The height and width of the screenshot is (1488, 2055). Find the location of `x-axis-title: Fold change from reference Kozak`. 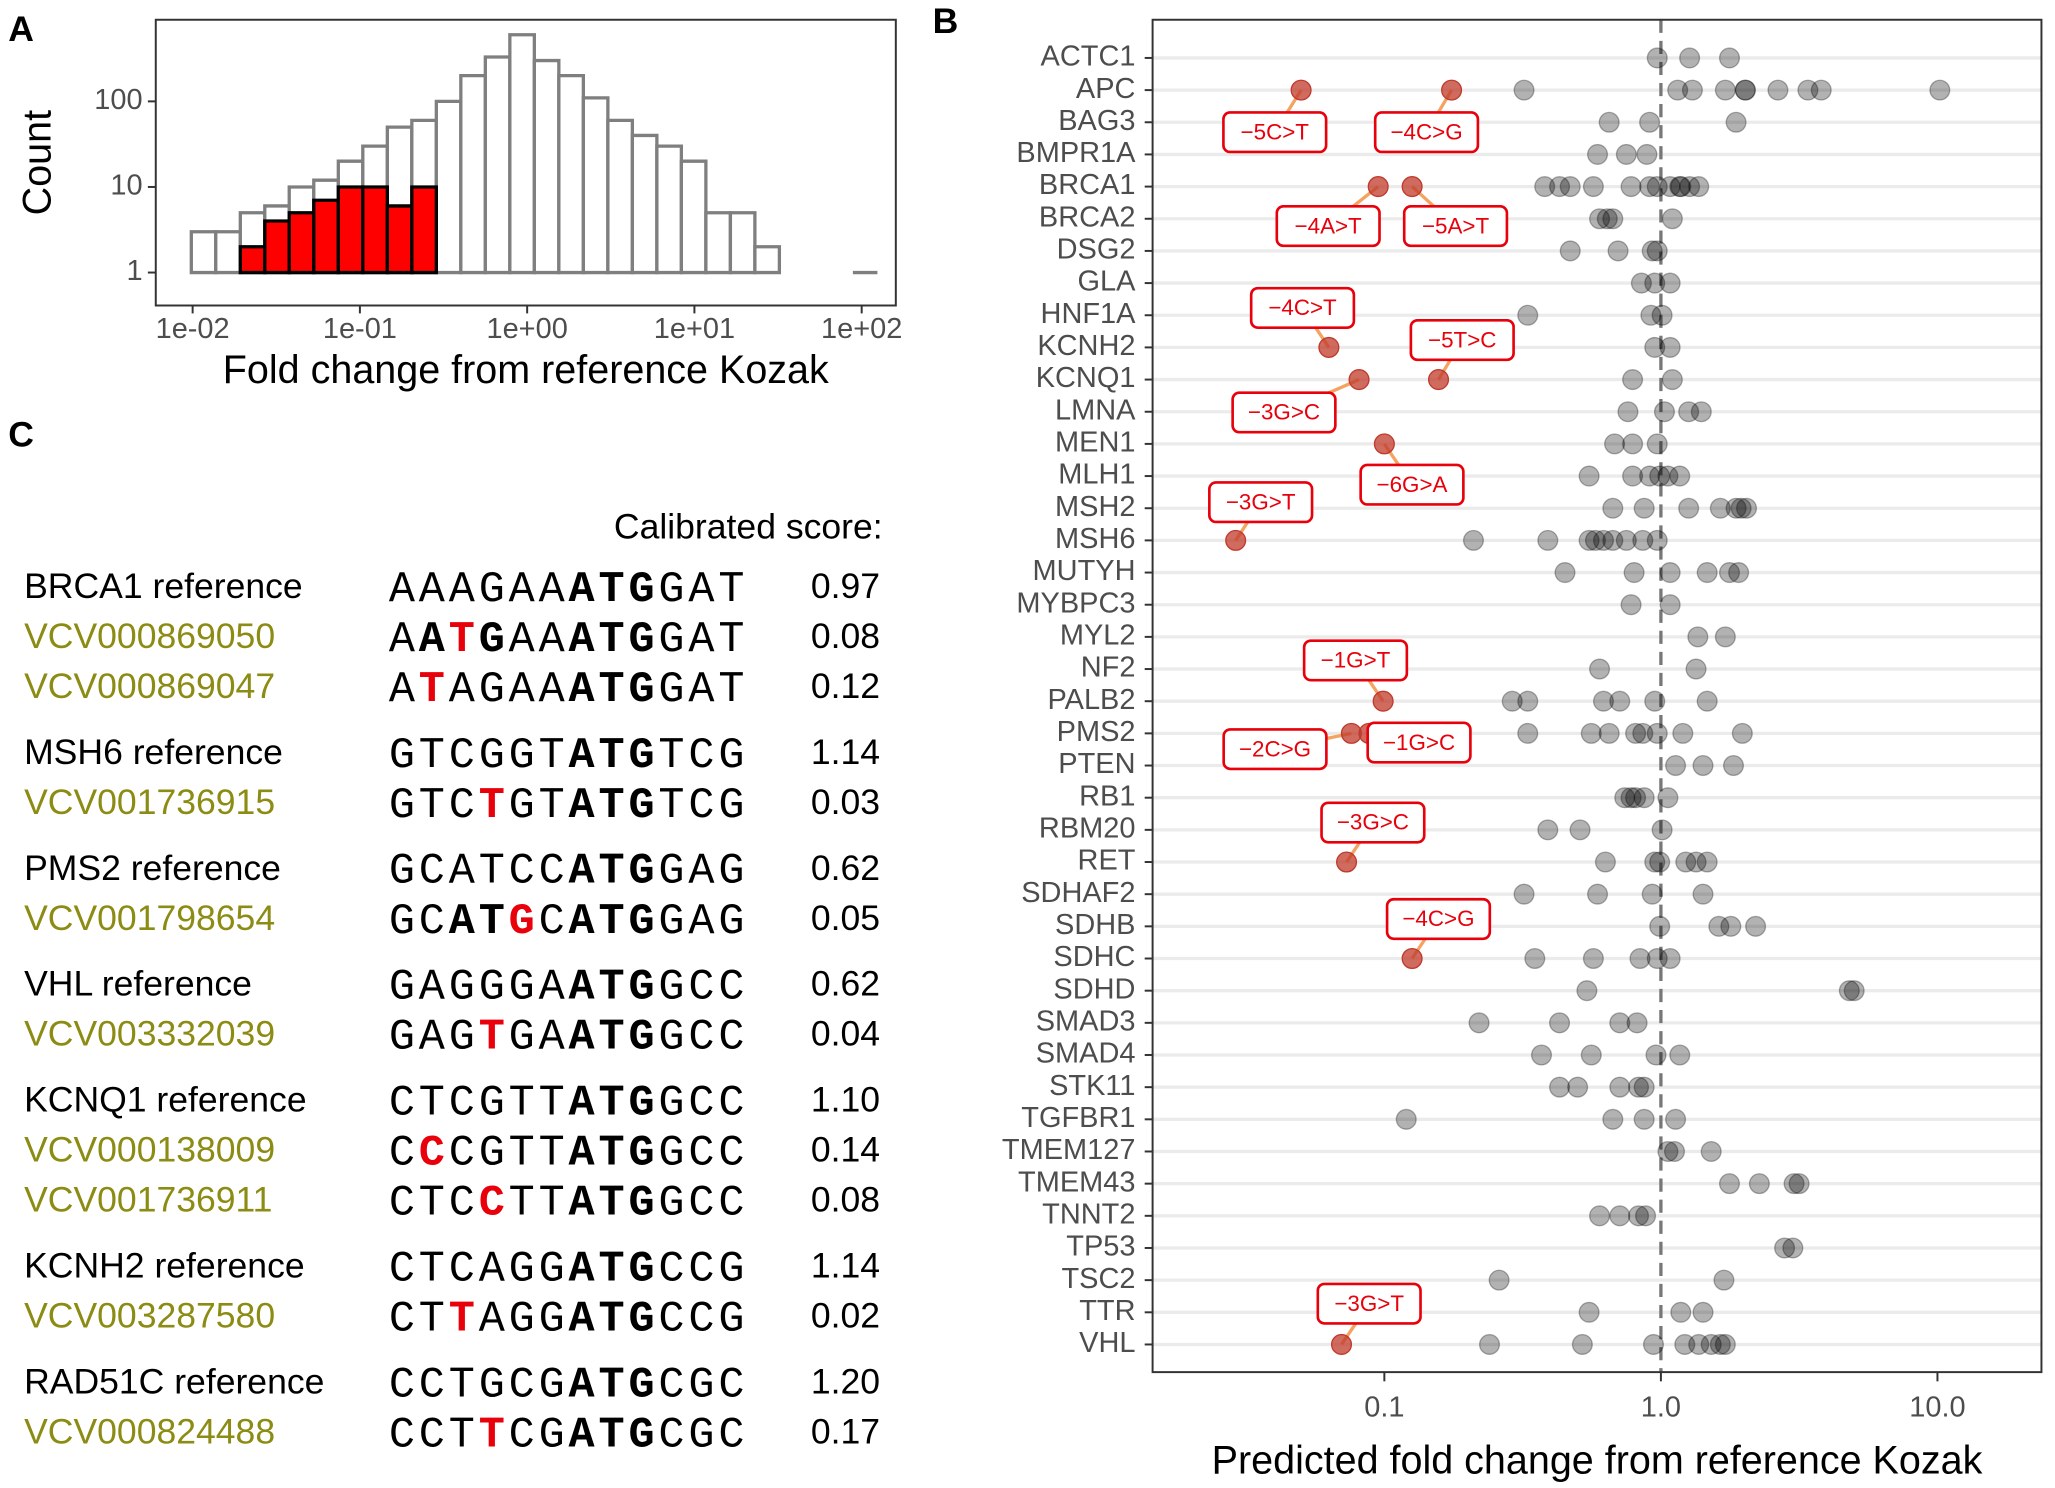

x-axis-title: Fold change from reference Kozak is located at coordinates (526, 370).